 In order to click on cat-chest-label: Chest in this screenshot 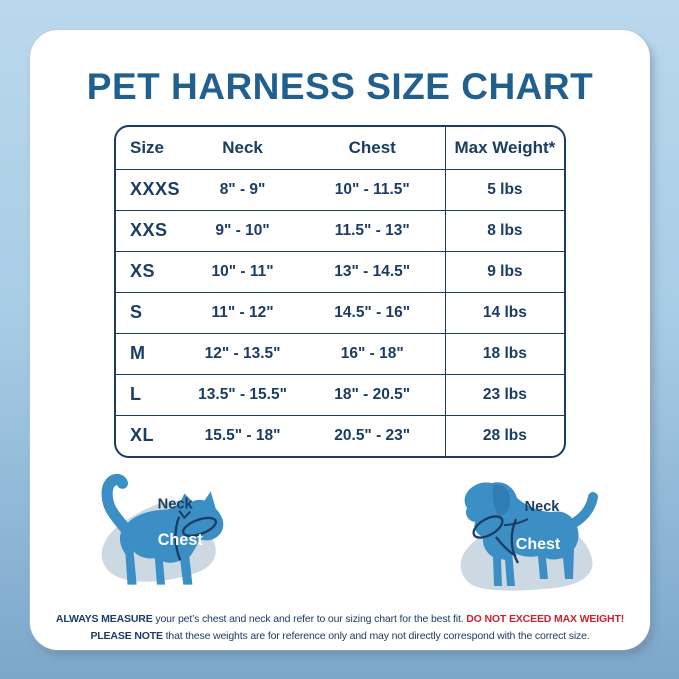, I will do `click(181, 540)`.